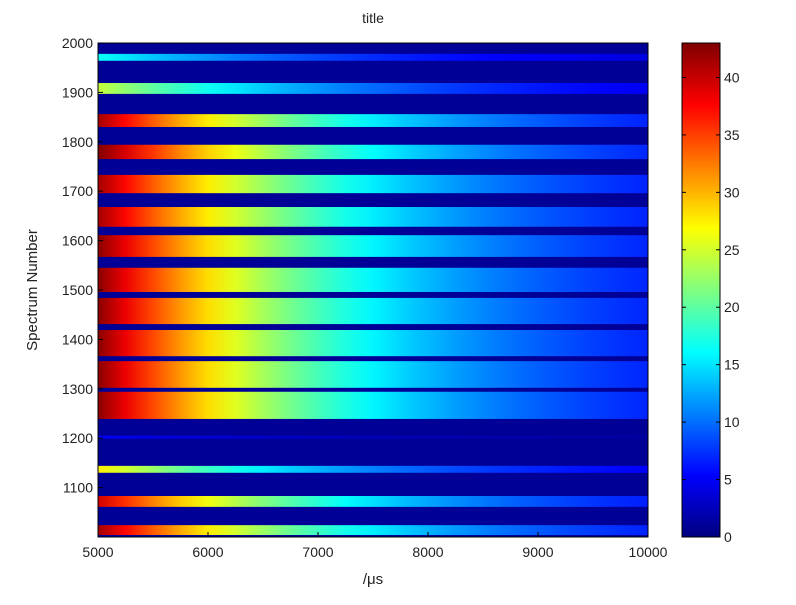 Image resolution: width=796 pixels, height=605 pixels. What do you see at coordinates (77, 191) in the screenshot?
I see `y-tick-label: 1700` at bounding box center [77, 191].